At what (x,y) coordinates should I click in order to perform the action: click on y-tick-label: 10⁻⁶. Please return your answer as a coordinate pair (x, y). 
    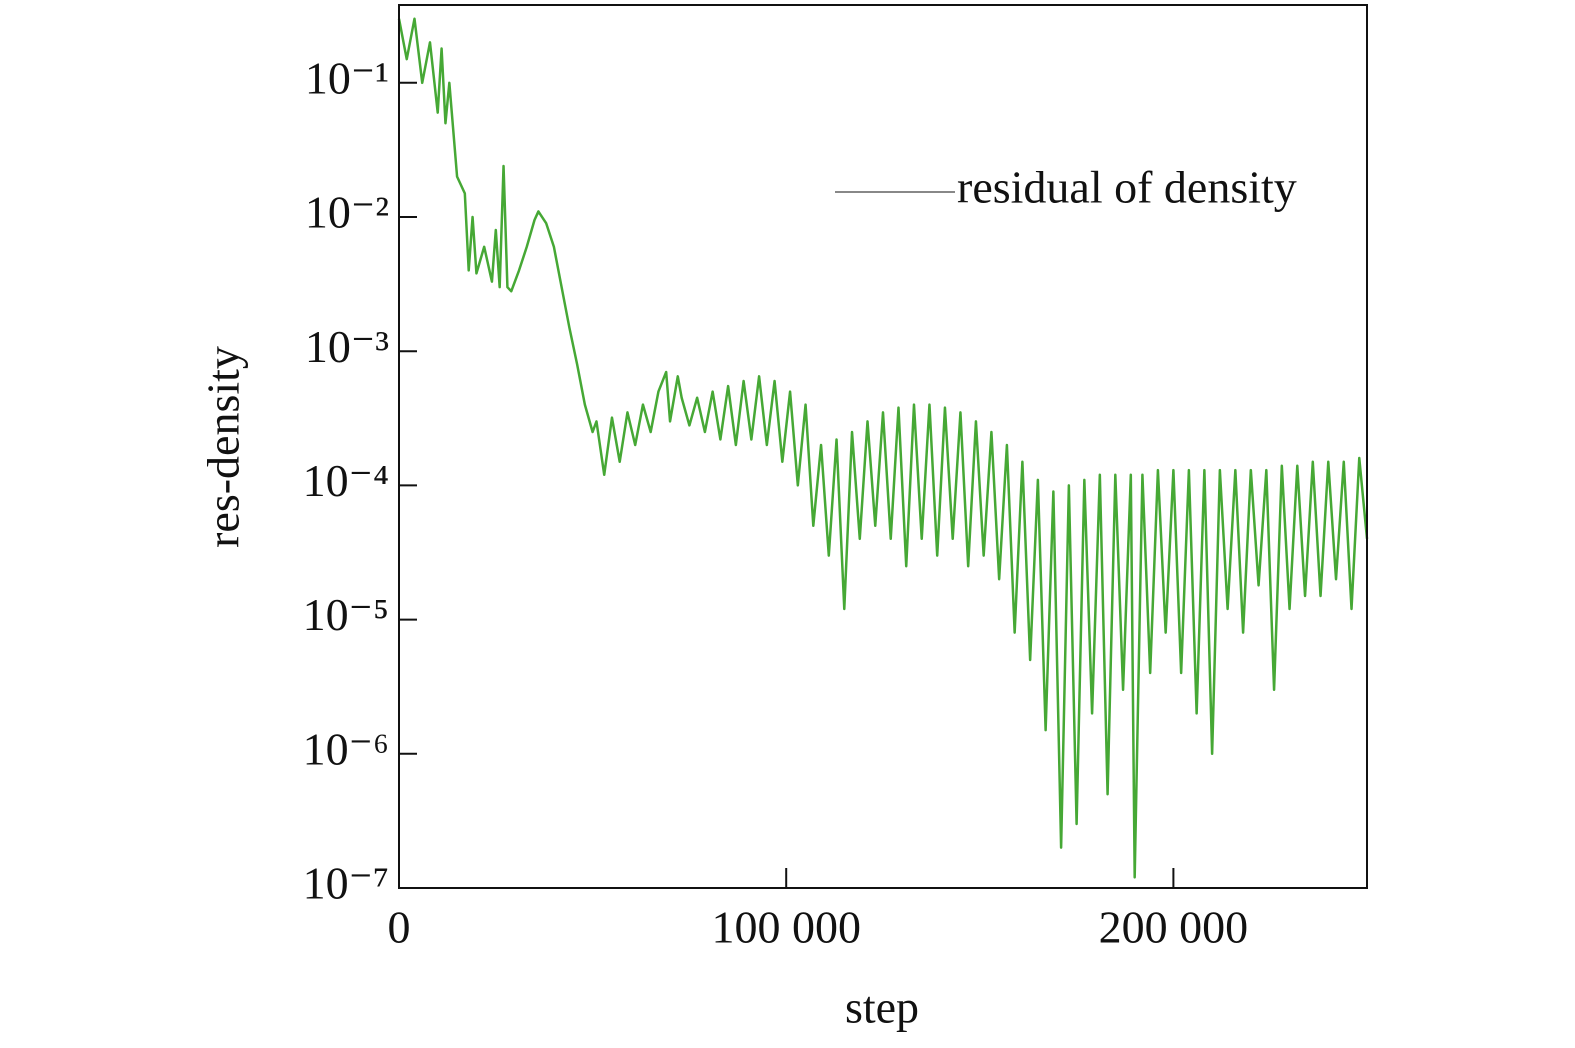
    Looking at the image, I should click on (346, 748).